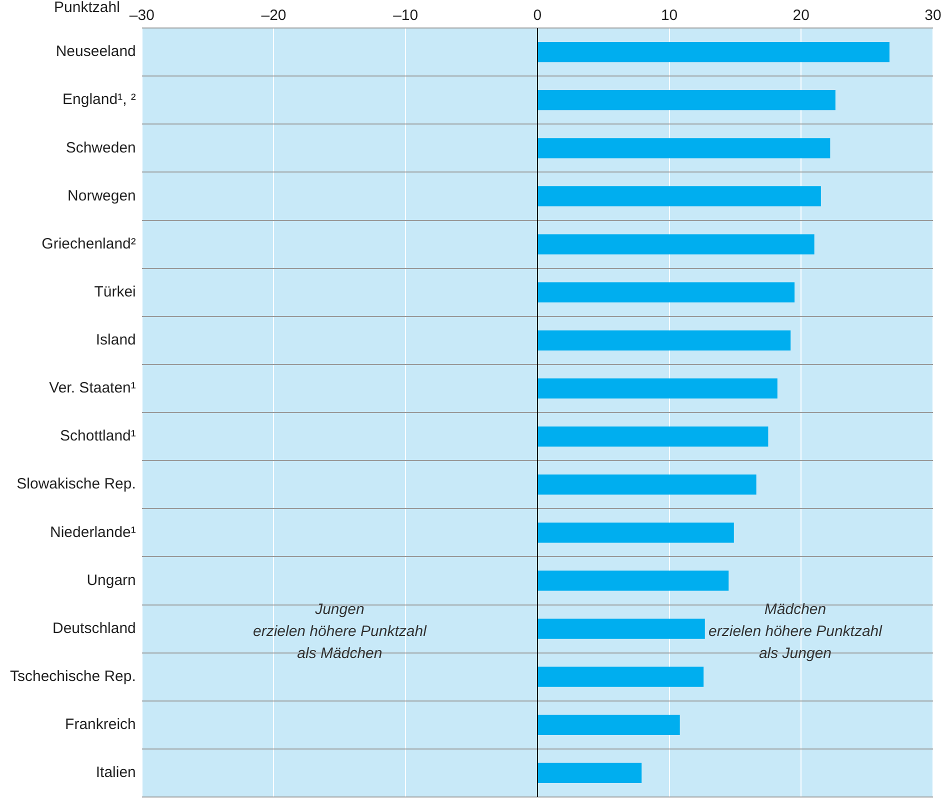 Image resolution: width=945 pixels, height=812 pixels. Describe the element at coordinates (102, 195) in the screenshot. I see `y-tick-label: Norwegen` at that location.